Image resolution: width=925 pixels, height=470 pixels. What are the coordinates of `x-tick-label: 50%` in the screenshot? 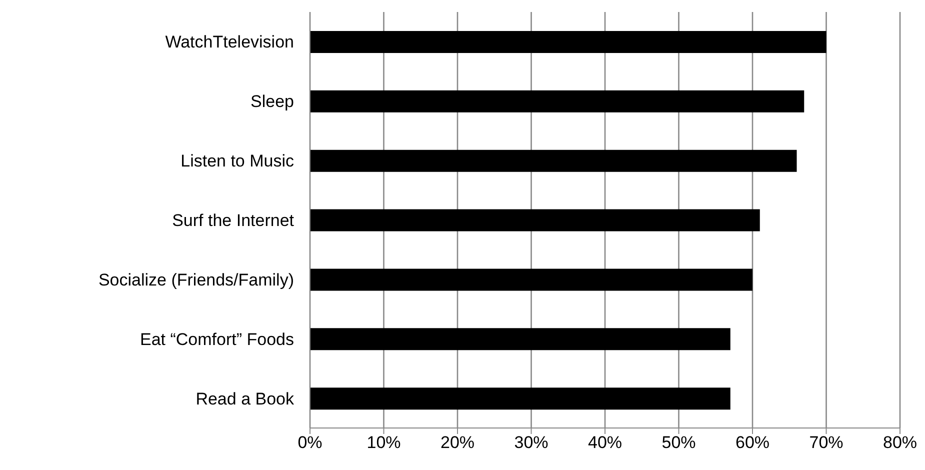 It's located at (679, 442).